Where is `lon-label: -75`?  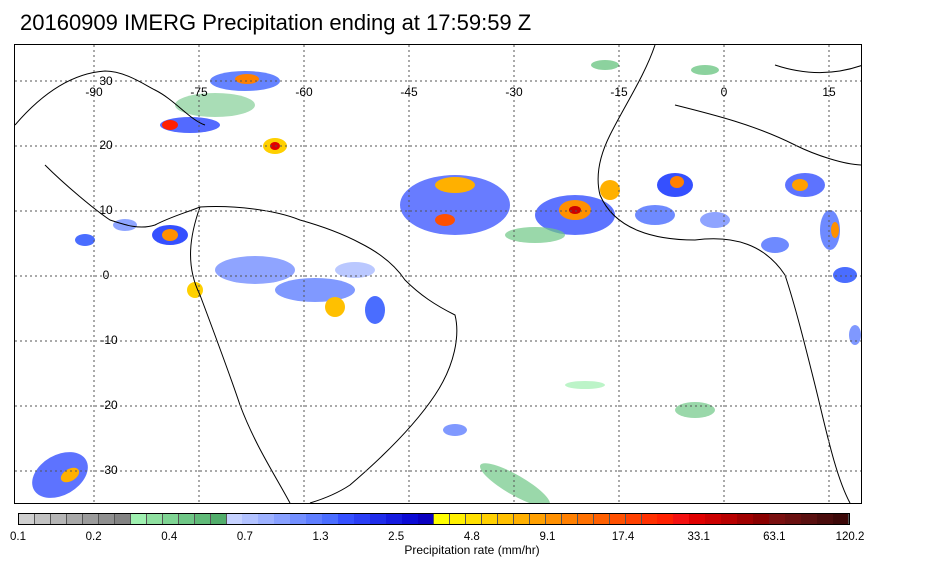
lon-label: -75 is located at coordinates (199, 92).